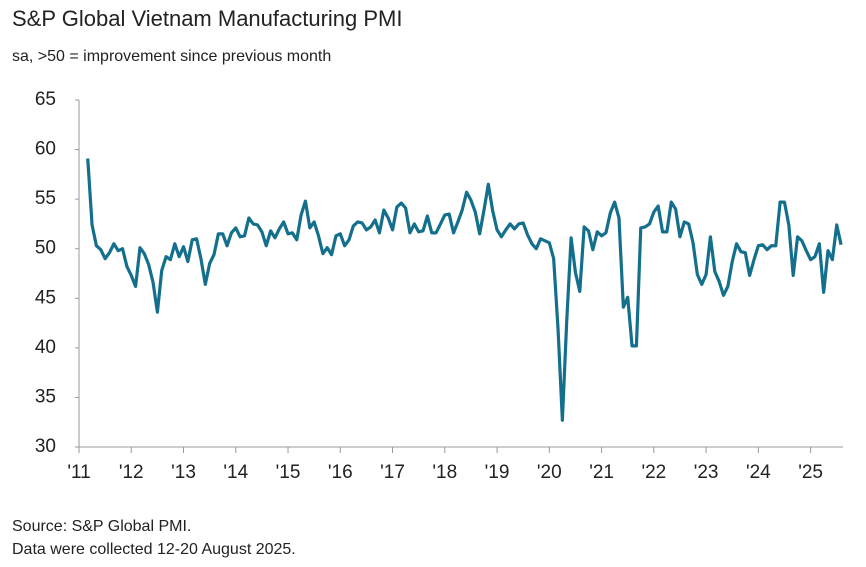 This screenshot has height=567, width=866. What do you see at coordinates (207, 18) in the screenshot?
I see `chart-title: S&P Global Vietnam Manufacturing PMI` at bounding box center [207, 18].